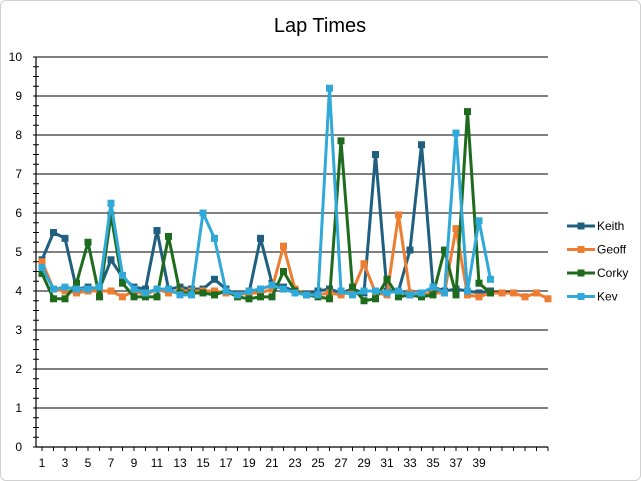  I want to click on x-tick-label-31: 31, so click(387, 463).